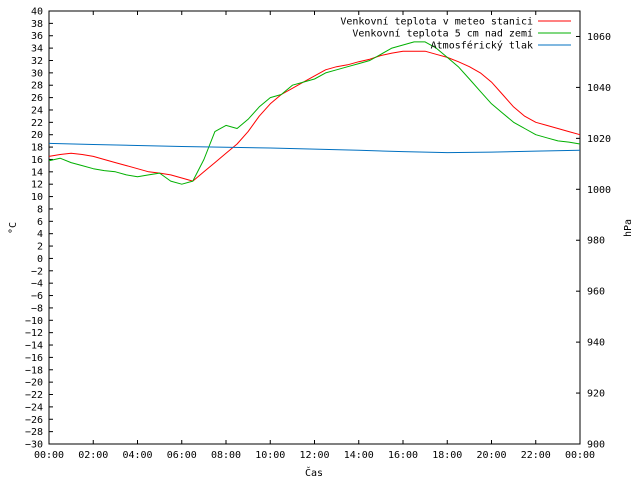 This screenshot has width=640, height=480. What do you see at coordinates (37, 296) in the screenshot?
I see `y-tick-label: −6` at bounding box center [37, 296].